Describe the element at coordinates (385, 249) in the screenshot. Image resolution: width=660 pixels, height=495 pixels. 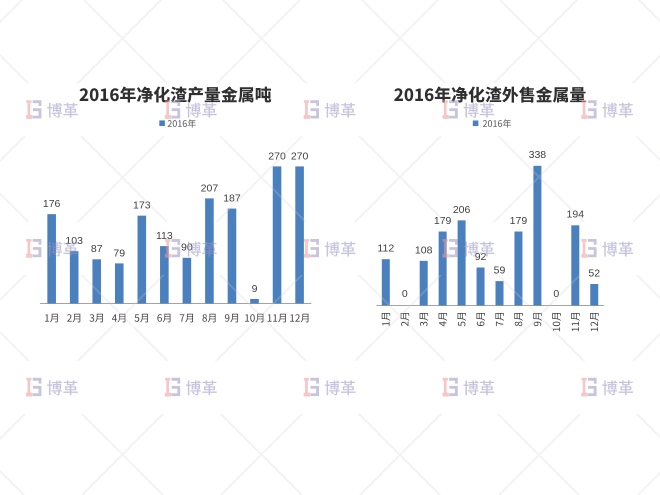
I see `svg-text: 112` at that location.